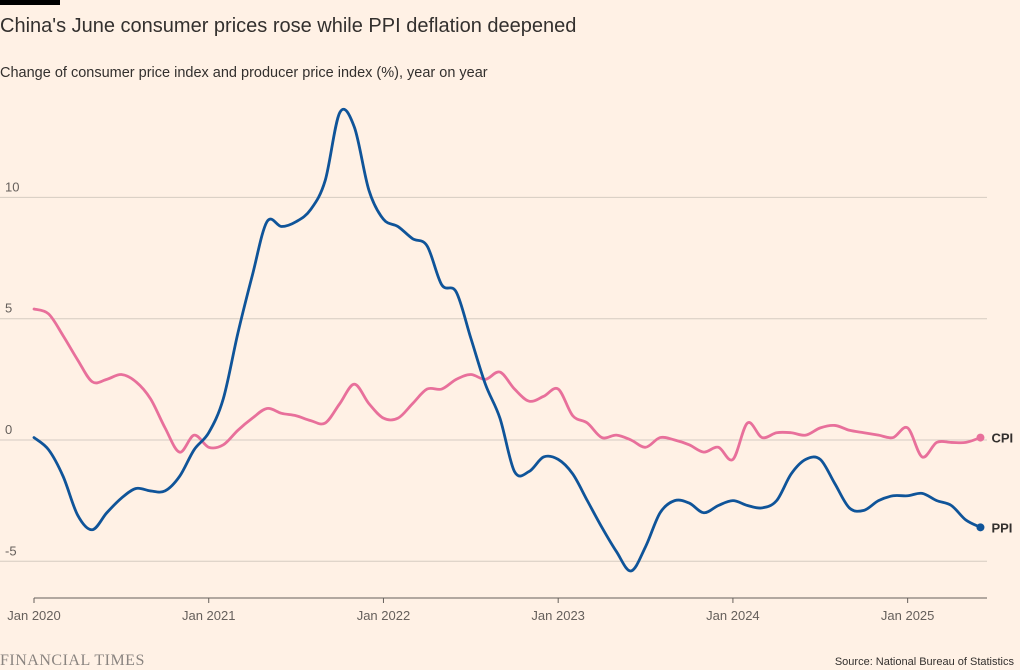  Describe the element at coordinates (908, 615) in the screenshot. I see `x-tick-label: Jan 2025` at that location.